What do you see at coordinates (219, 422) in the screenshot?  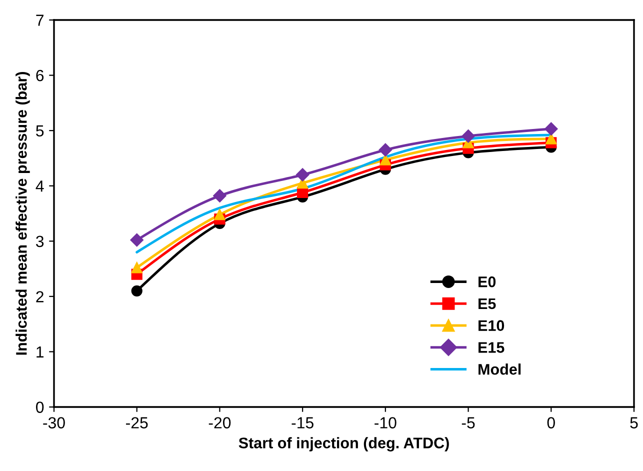 I see `x-tick-label: -20` at bounding box center [219, 422].